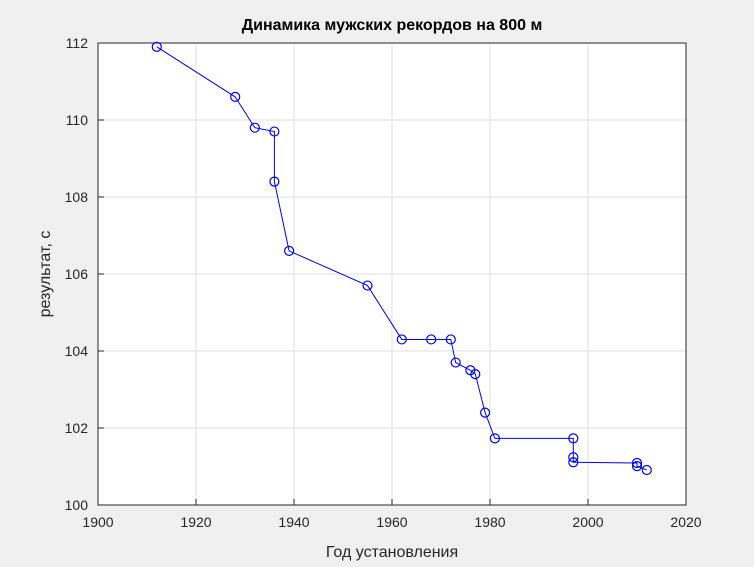  I want to click on x-tick-label: 1960, so click(391, 522).